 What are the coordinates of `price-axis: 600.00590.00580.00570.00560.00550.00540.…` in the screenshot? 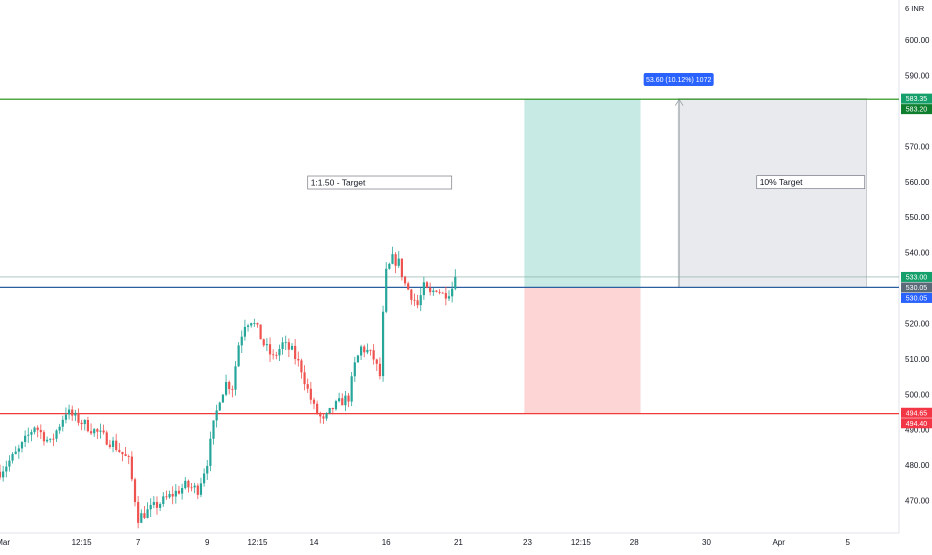 It's located at (916, 255).